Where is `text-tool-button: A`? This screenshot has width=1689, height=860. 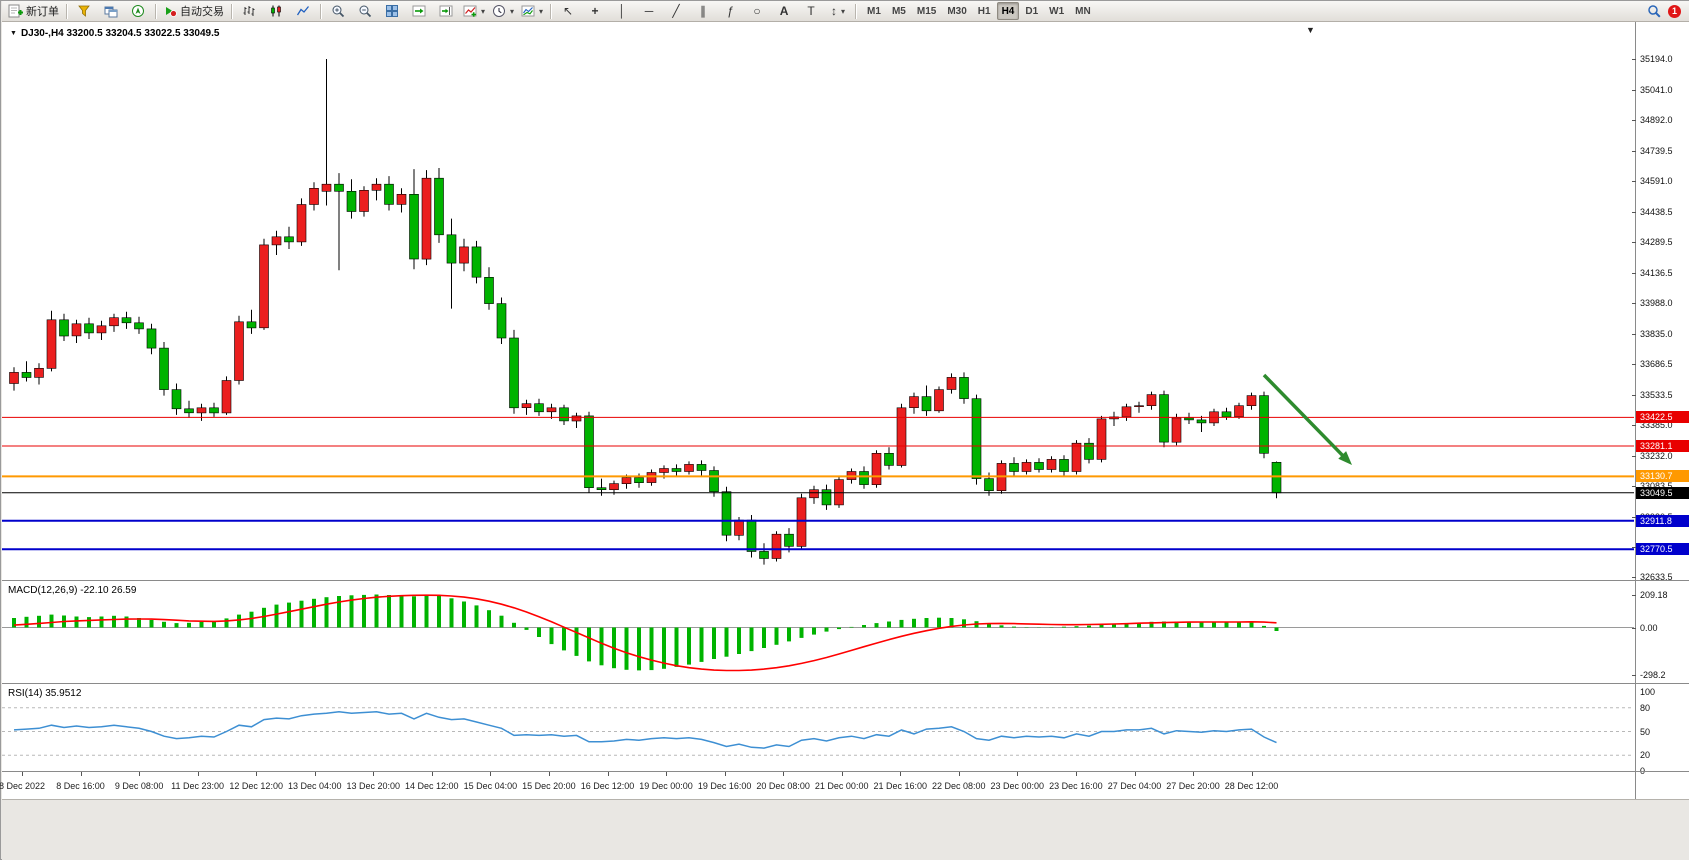 text-tool-button: A is located at coordinates (784, 11).